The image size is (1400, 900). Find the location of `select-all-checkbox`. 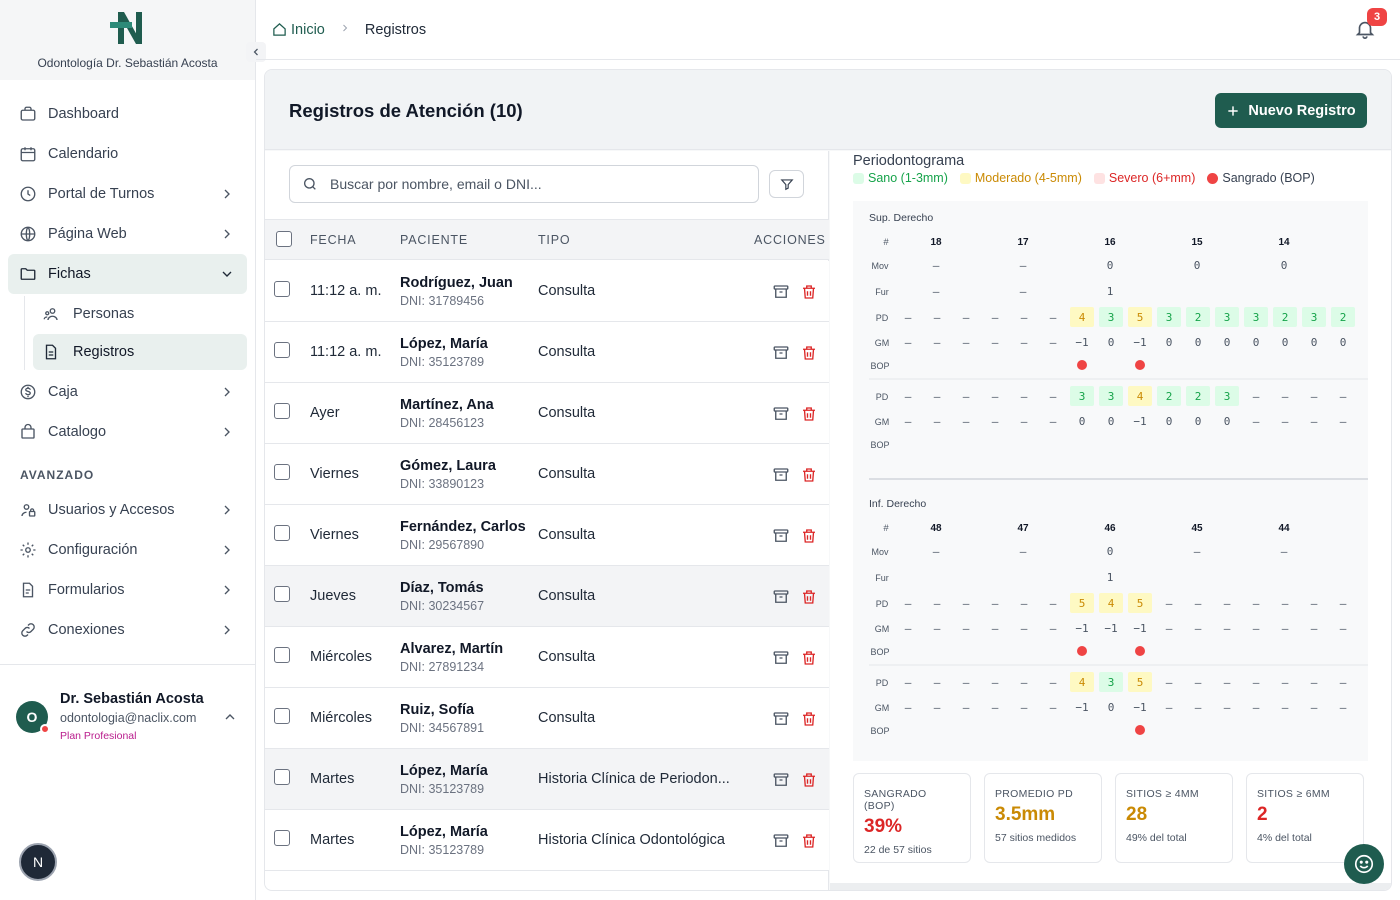

select-all-checkbox is located at coordinates (284, 239).